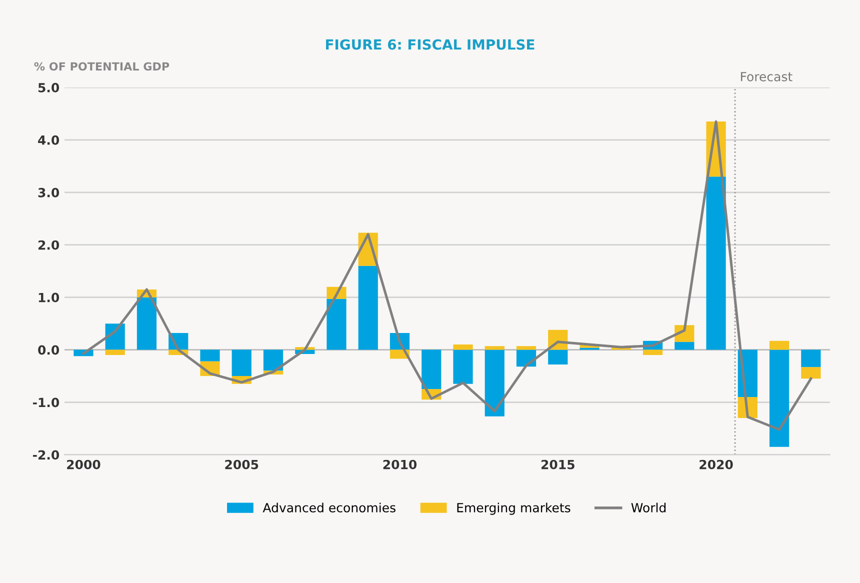  What do you see at coordinates (400, 465) in the screenshot?
I see `x-tick-label: 2010` at bounding box center [400, 465].